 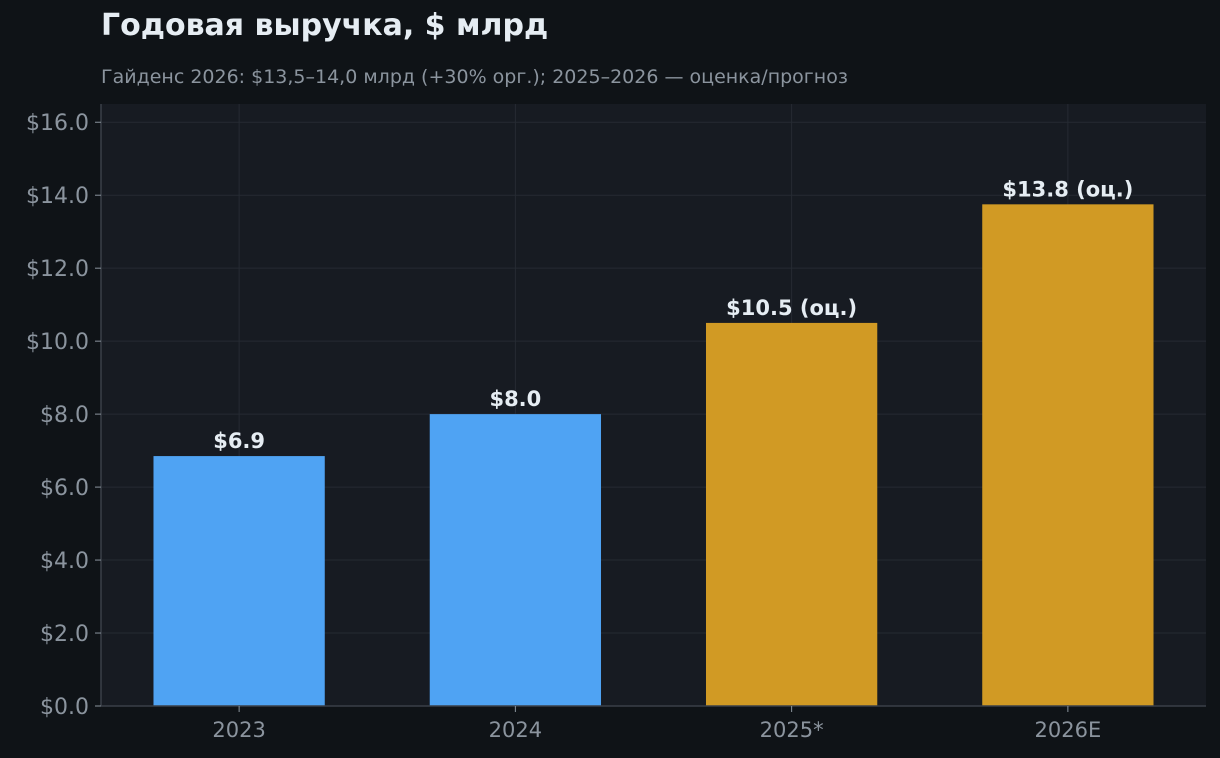 I want to click on y-tick-label: $8.0, so click(x=64, y=415).